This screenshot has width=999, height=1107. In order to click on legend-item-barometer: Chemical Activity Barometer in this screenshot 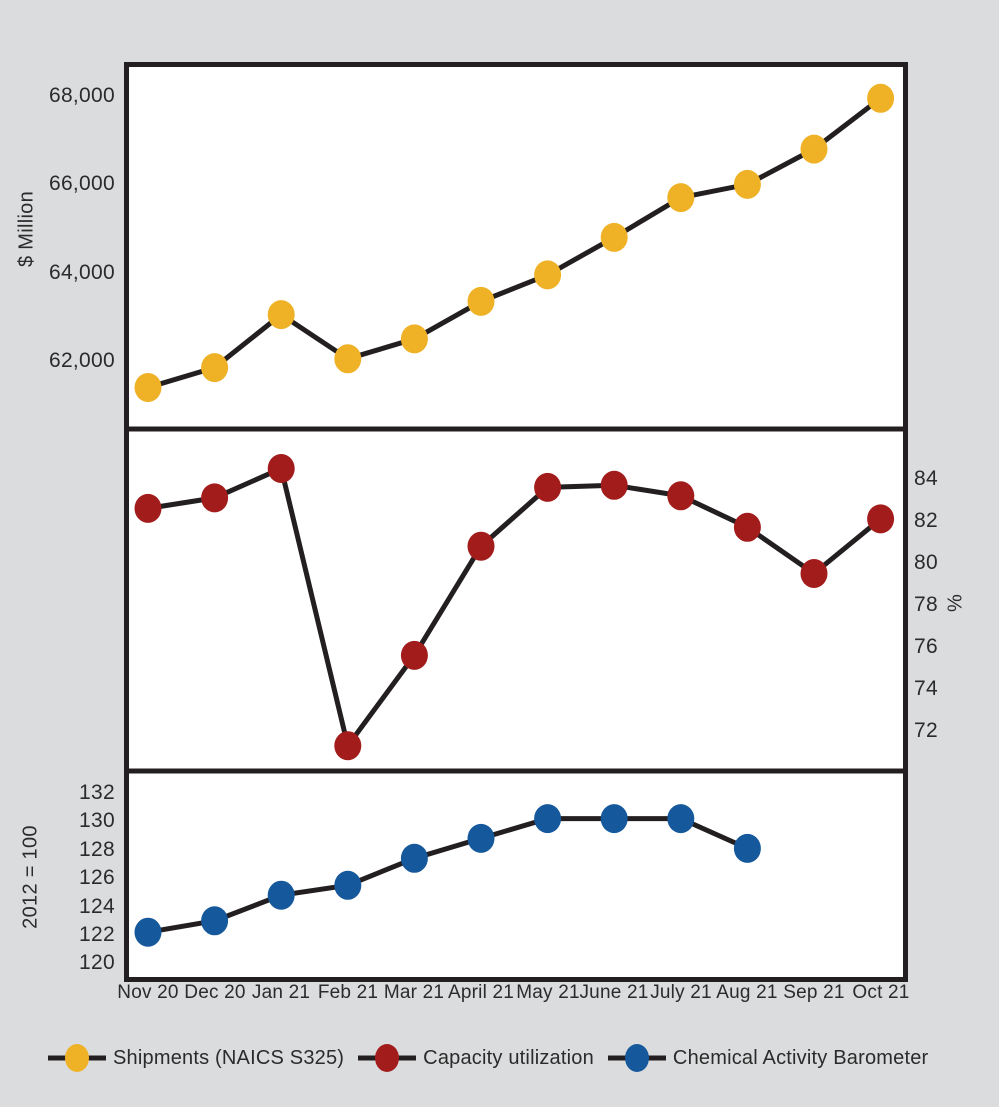, I will do `click(768, 1058)`.